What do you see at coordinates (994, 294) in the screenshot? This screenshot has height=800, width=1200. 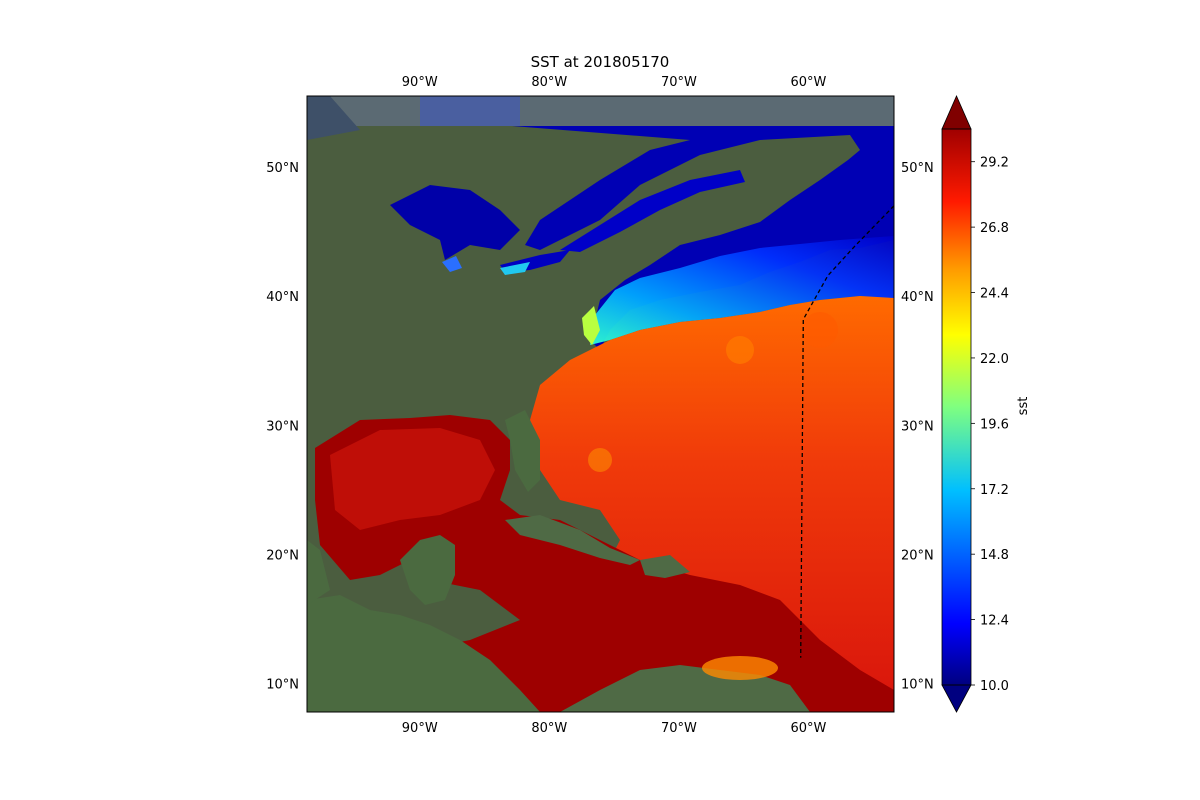 I see `colorbar-tick-label: 24.4` at bounding box center [994, 294].